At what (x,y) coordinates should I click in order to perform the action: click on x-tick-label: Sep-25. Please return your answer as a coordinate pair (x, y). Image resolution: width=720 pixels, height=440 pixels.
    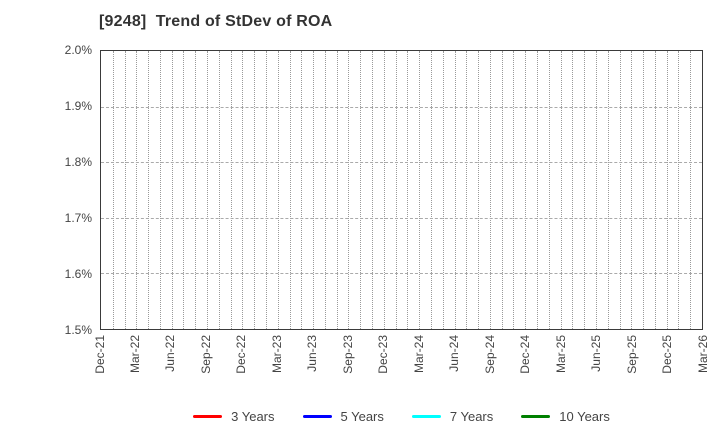
    Looking at the image, I should click on (631, 354).